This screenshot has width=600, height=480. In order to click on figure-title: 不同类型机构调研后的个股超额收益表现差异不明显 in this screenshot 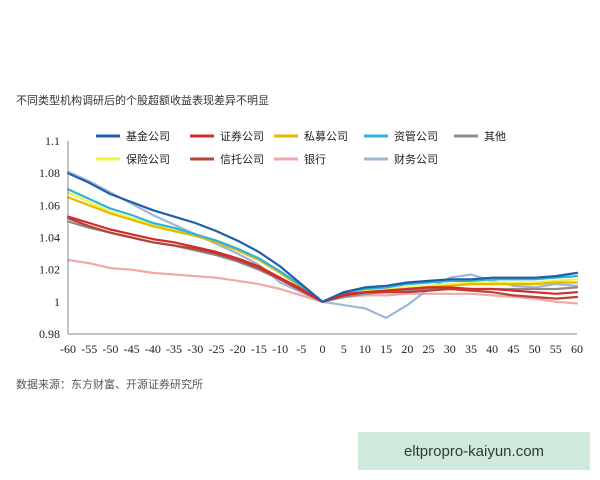, I will do `click(142, 100)`.